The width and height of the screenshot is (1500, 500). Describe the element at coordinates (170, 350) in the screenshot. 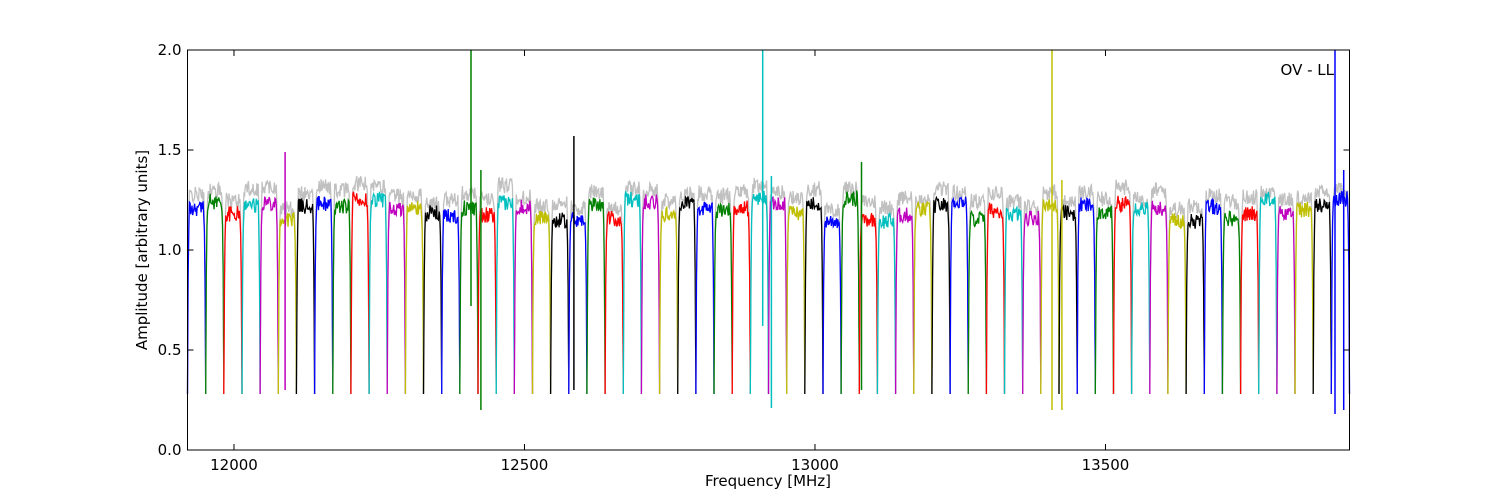

I see `y-tick-label-1: 0.5` at that location.